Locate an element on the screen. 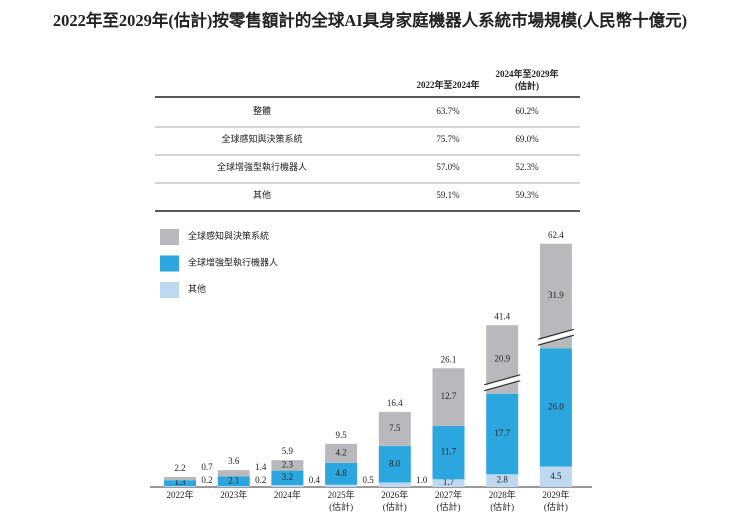 The width and height of the screenshot is (740, 520). table-header: (估計) is located at coordinates (527, 85).